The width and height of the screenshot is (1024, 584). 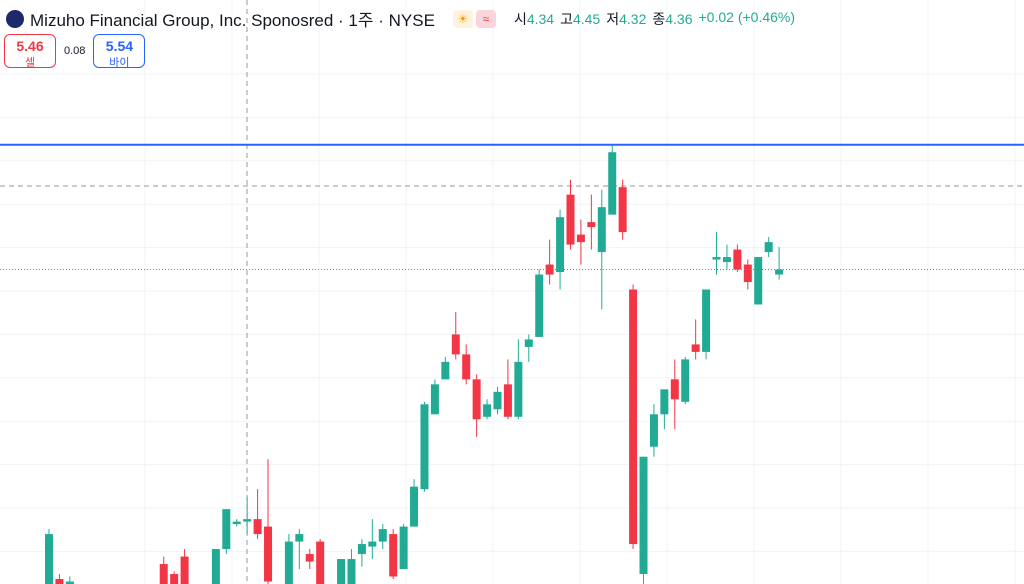 What do you see at coordinates (586, 18) in the screenshot?
I see `ohlc-value: 4.45` at bounding box center [586, 18].